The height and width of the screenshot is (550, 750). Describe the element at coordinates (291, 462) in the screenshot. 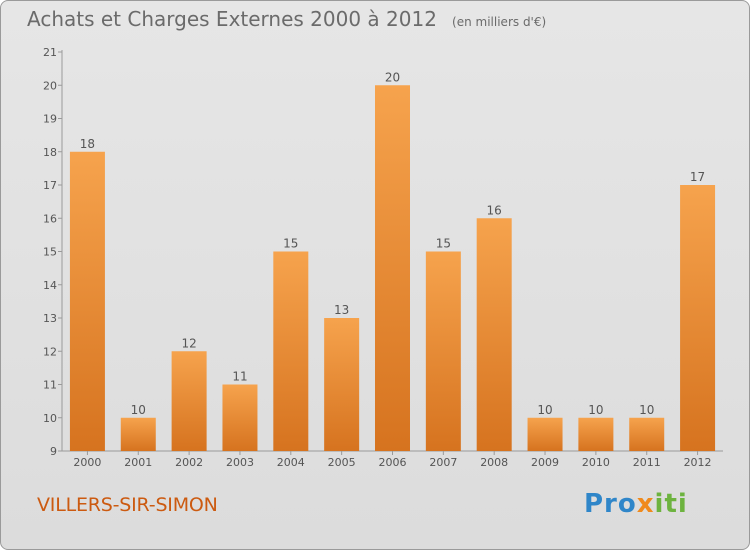

I see `x-tick-label: 2004` at that location.